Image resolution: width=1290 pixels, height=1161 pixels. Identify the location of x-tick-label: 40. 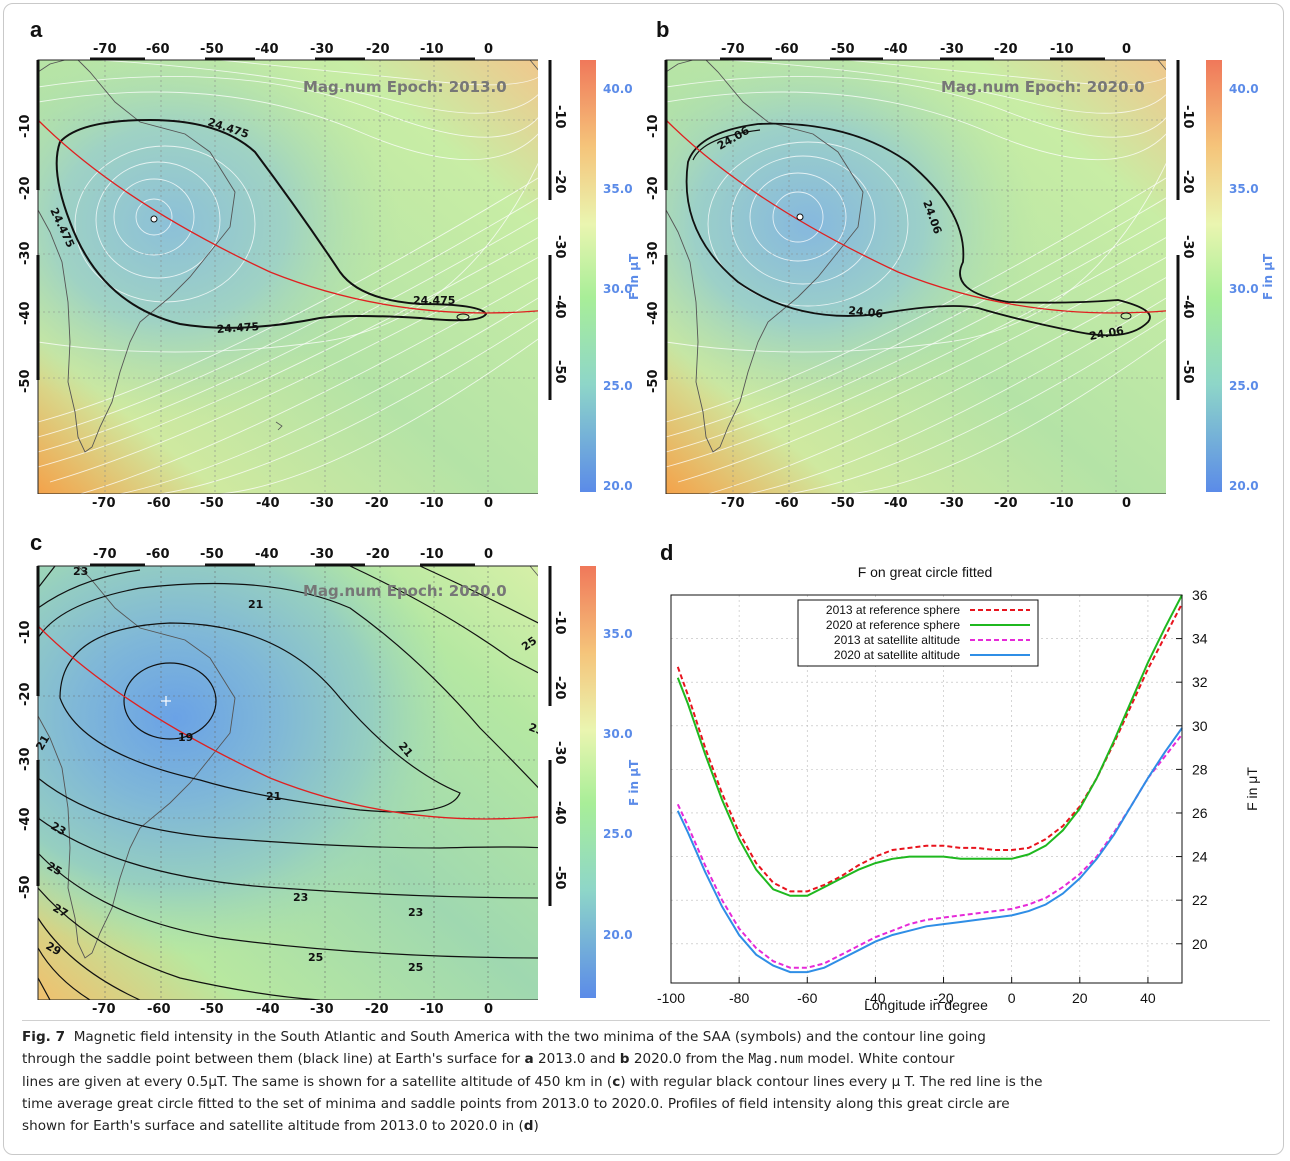
(1148, 998).